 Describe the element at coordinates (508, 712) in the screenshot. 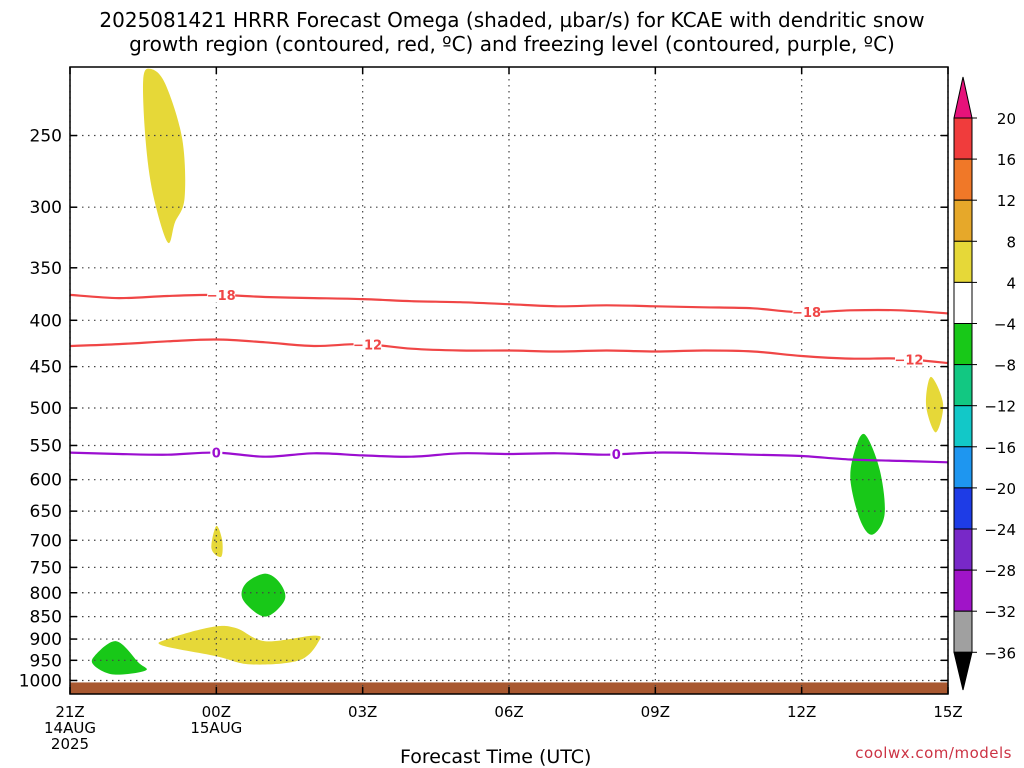

I see `x-tick-label: 06Z` at that location.